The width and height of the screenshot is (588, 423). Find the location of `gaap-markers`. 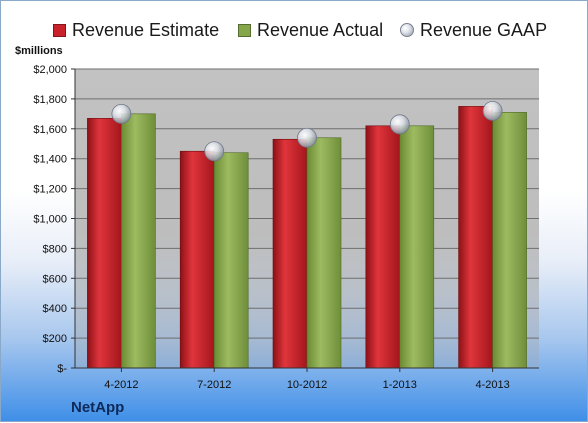

gaap-markers is located at coordinates (307, 131).